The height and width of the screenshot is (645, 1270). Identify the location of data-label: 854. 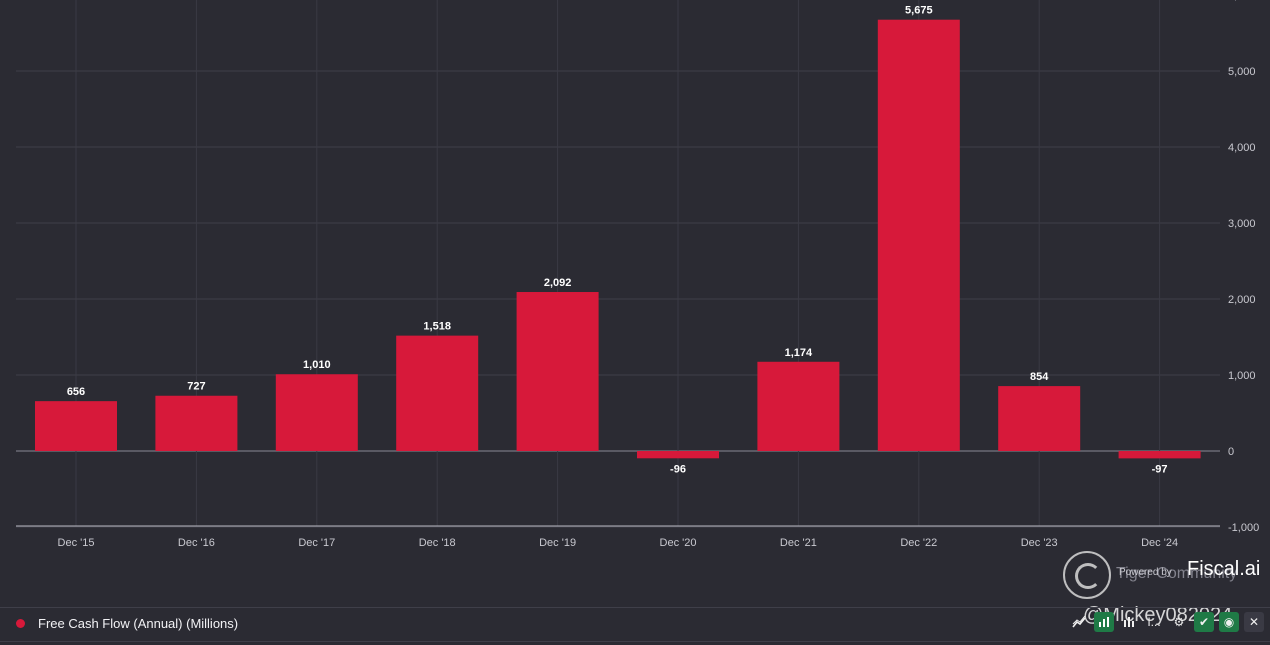
(1039, 377).